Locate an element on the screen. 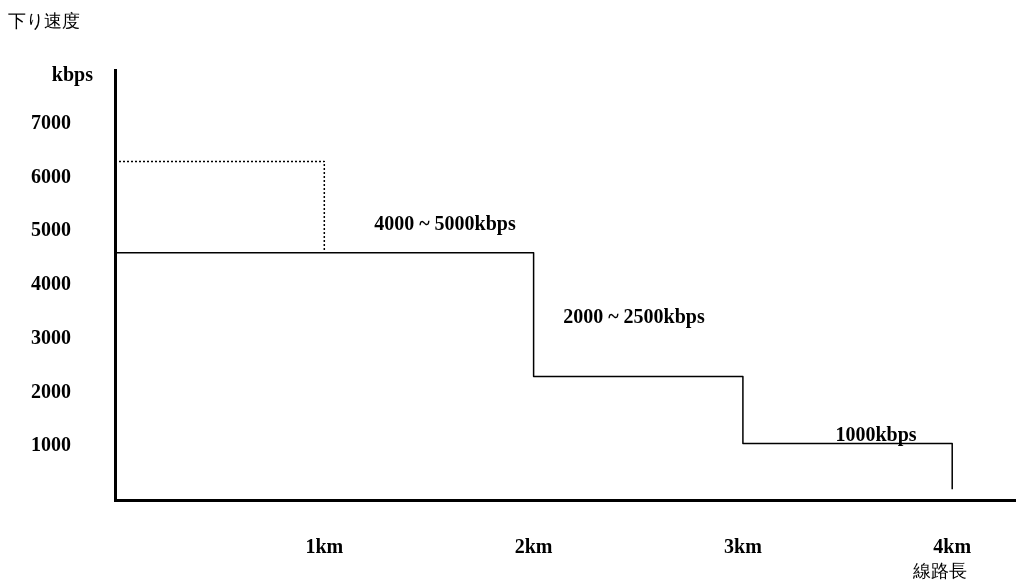 The image size is (1023, 588). y-tick-label: 4000 is located at coordinates (51, 283).